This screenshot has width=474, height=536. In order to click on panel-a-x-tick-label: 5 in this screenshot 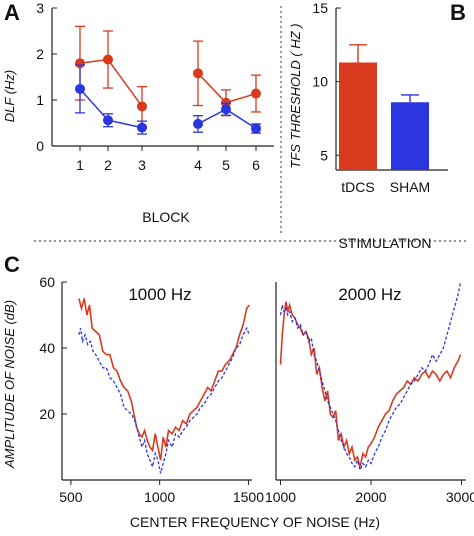, I will do `click(226, 165)`.